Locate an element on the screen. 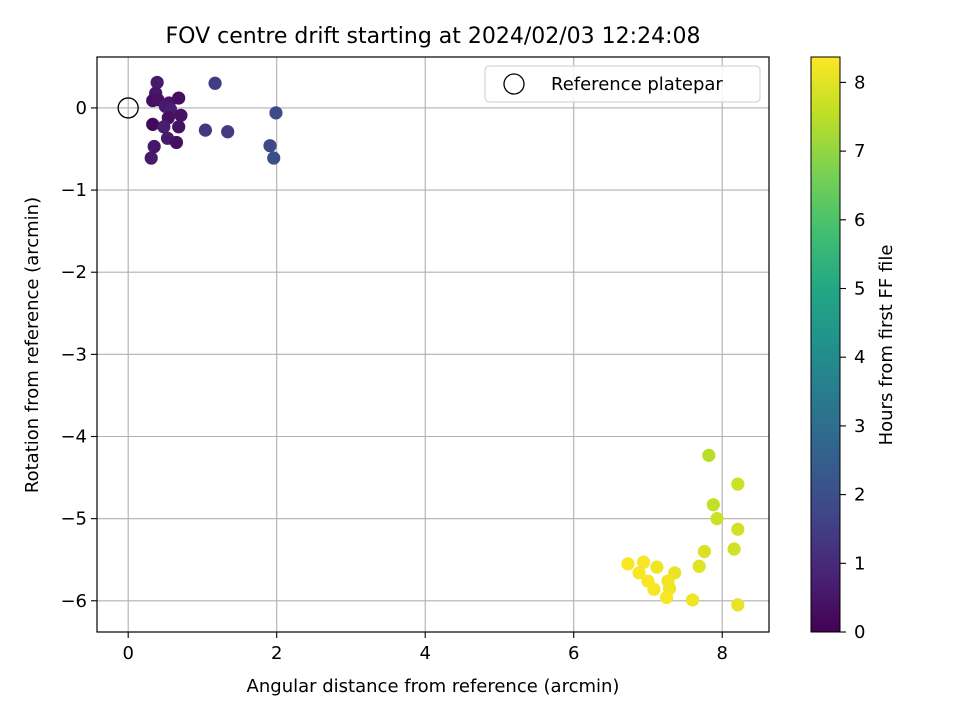  legend: Reference platepar is located at coordinates (622, 84).